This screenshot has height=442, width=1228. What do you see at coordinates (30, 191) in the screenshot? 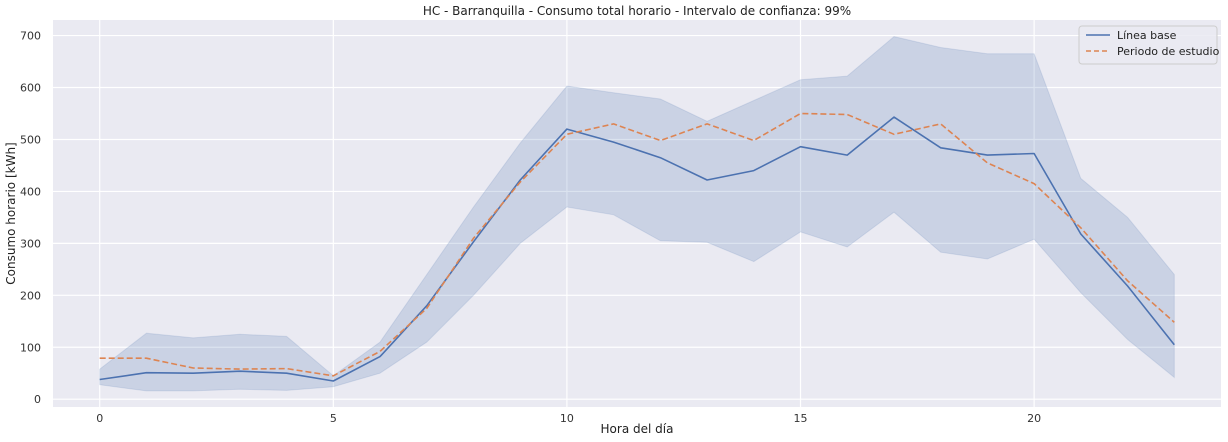
I see `y-tick-label: 400` at bounding box center [30, 191].